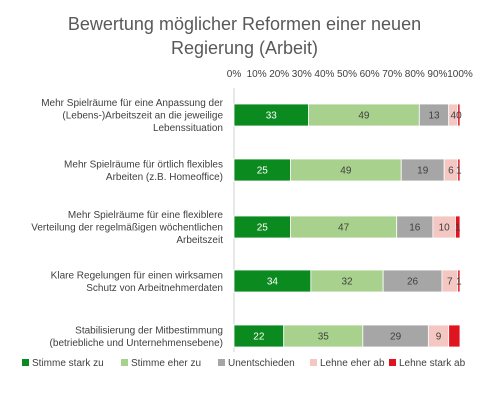 The height and width of the screenshot is (410, 489). I want to click on category-label: (Lebens-)Arbeitszeit an die jeweilige, so click(142, 116).